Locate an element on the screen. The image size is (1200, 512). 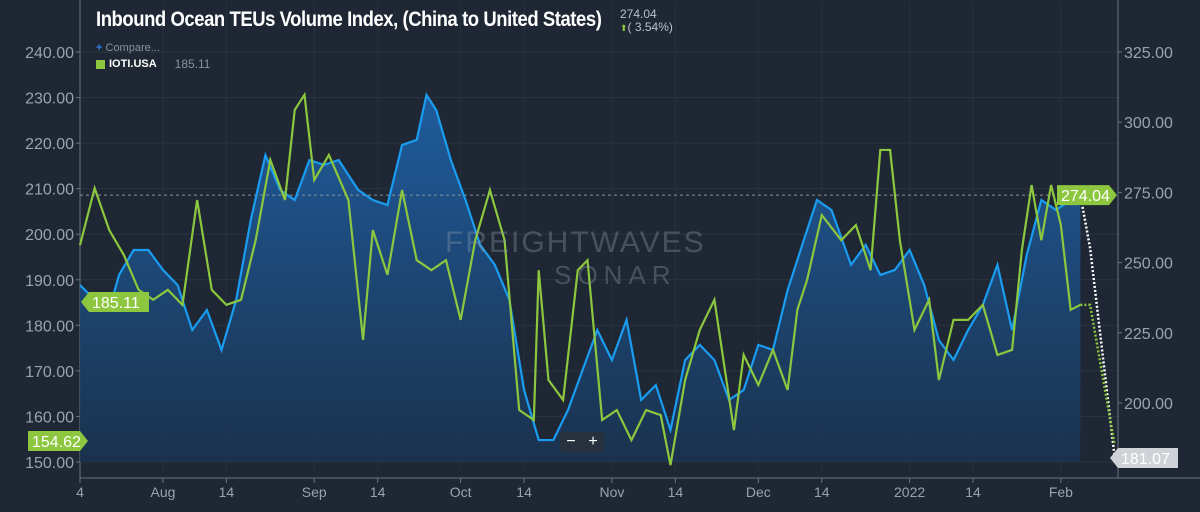
watermark: FREIGHTWAVES SONAR is located at coordinates (575, 258).